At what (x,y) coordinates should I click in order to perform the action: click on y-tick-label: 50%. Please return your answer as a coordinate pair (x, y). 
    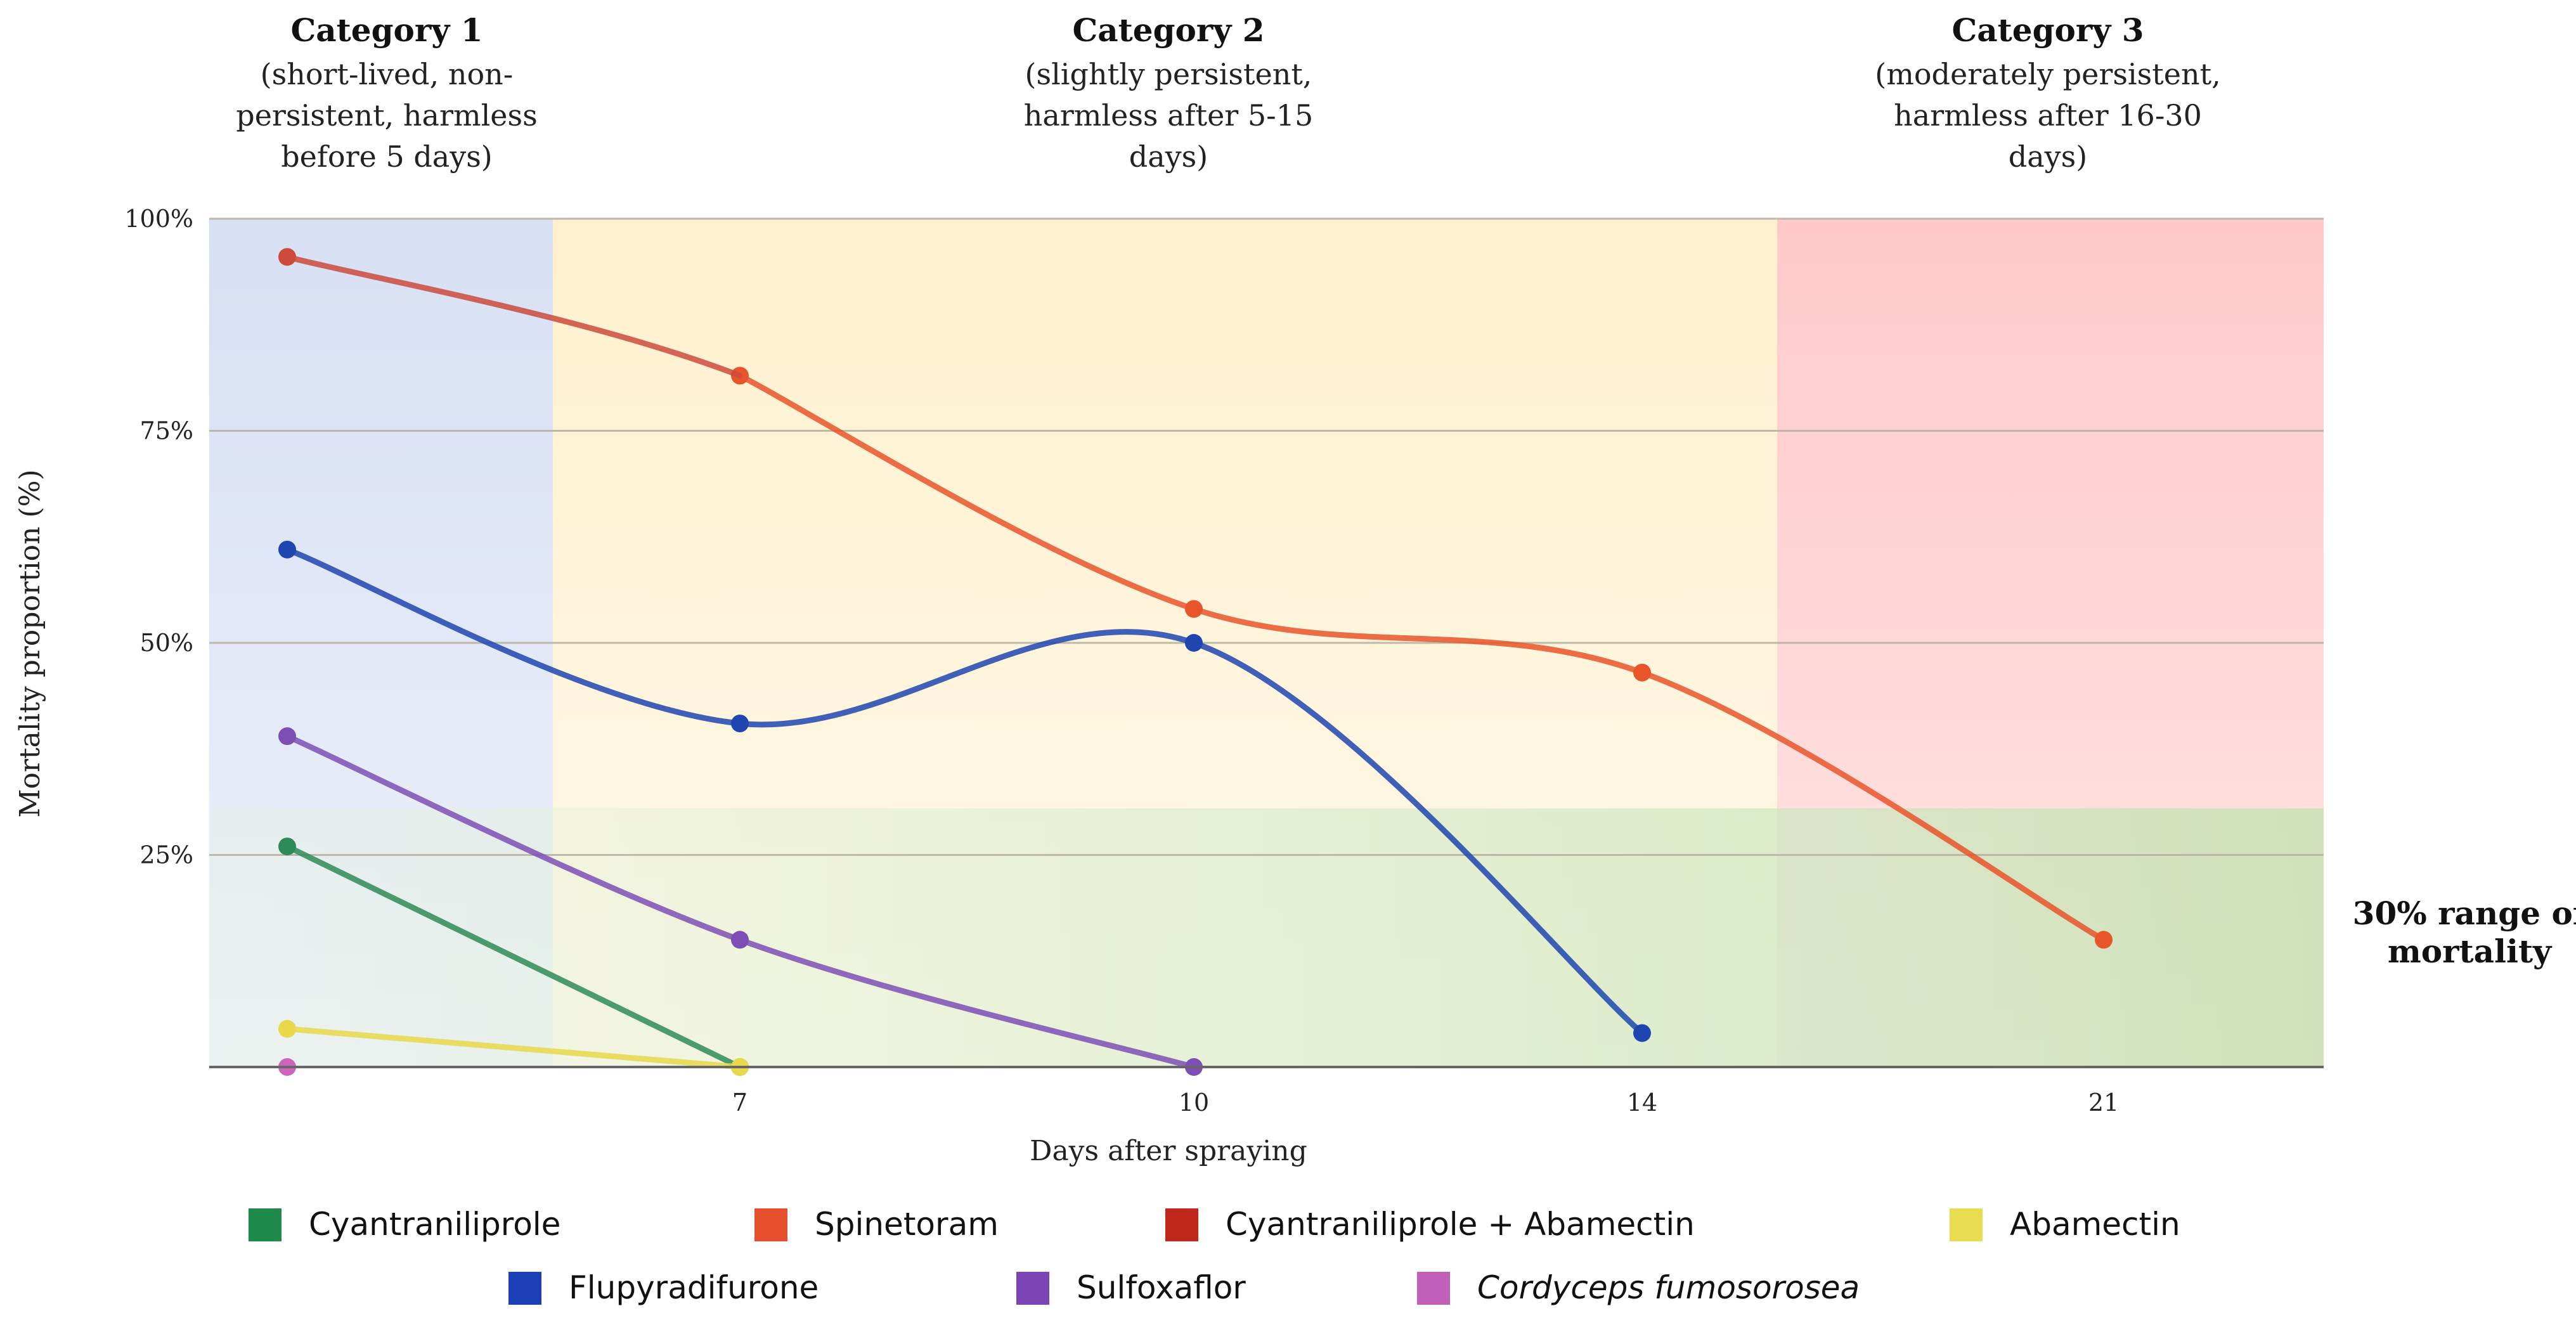
    Looking at the image, I should click on (166, 643).